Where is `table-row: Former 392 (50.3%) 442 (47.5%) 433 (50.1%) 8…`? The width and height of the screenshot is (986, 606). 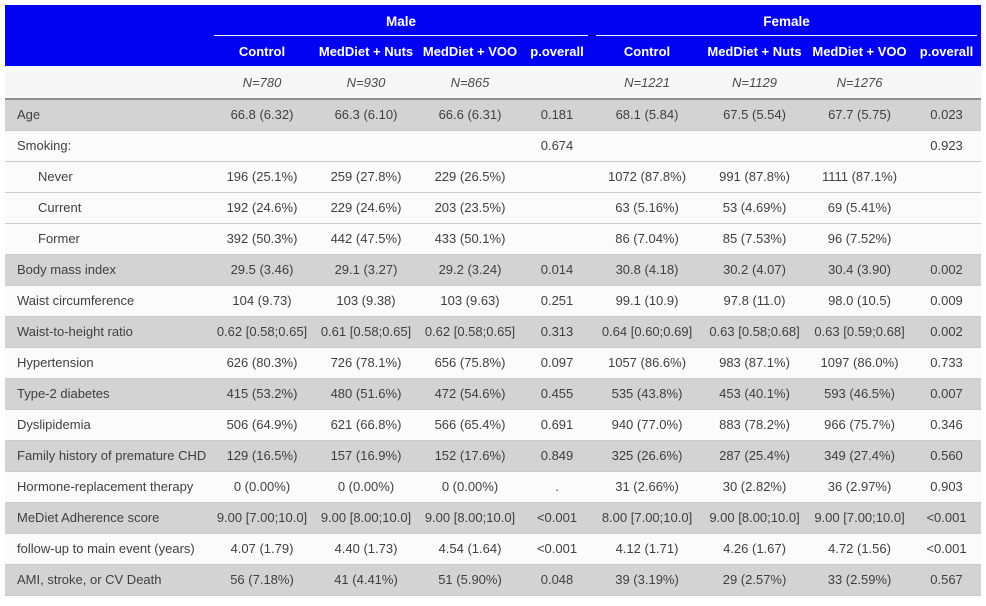
table-row: Former 392 (50.3%) 442 (47.5%) 433 (50.1%) 8… is located at coordinates (493, 239).